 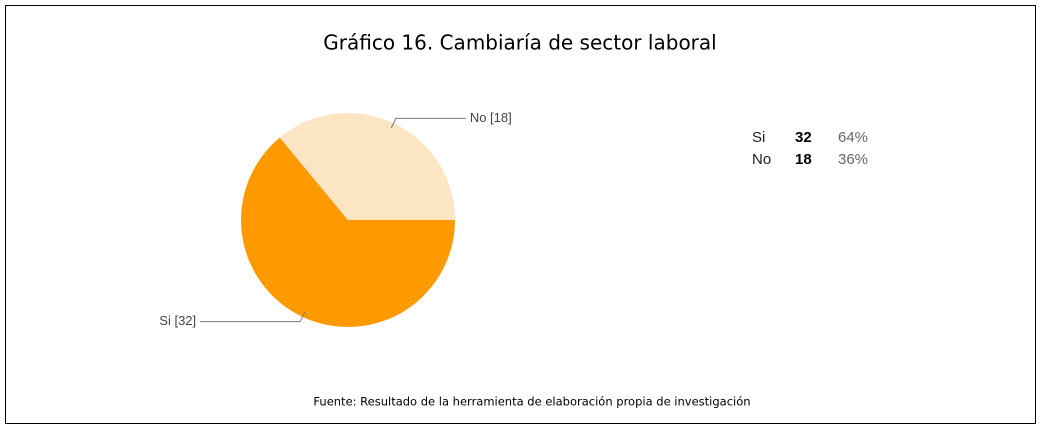 I want to click on slice-label: No [18], so click(x=491, y=117).